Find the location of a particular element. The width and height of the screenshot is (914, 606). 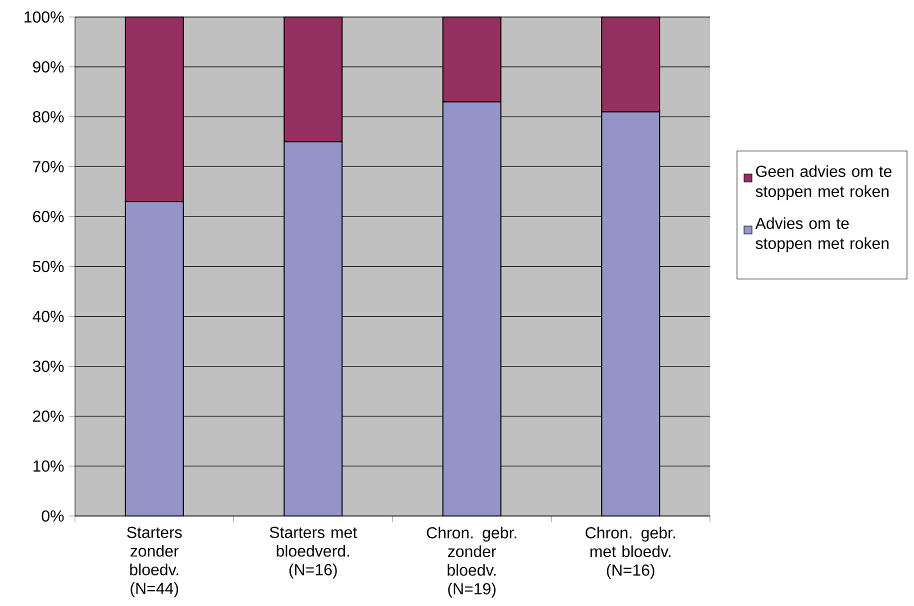

y-tick-label: 90% is located at coordinates (48, 67).